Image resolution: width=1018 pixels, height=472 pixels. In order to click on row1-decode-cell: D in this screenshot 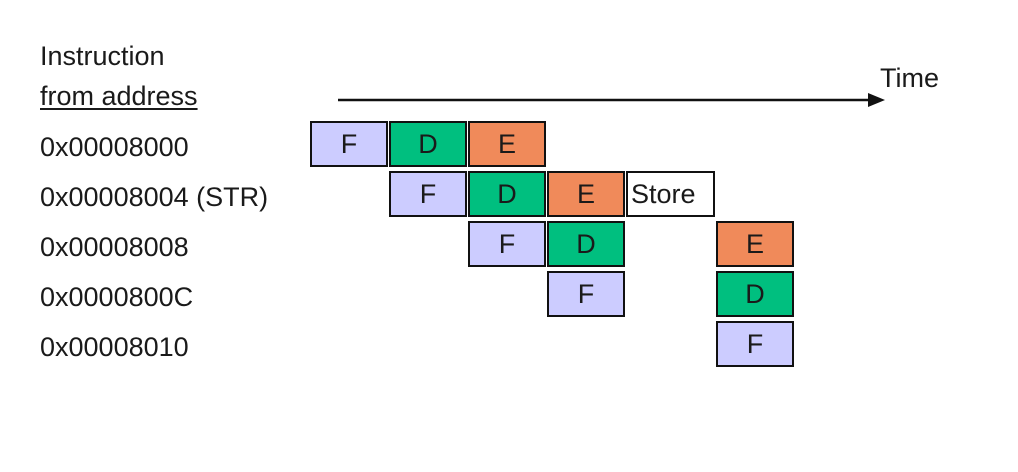, I will do `click(507, 194)`.